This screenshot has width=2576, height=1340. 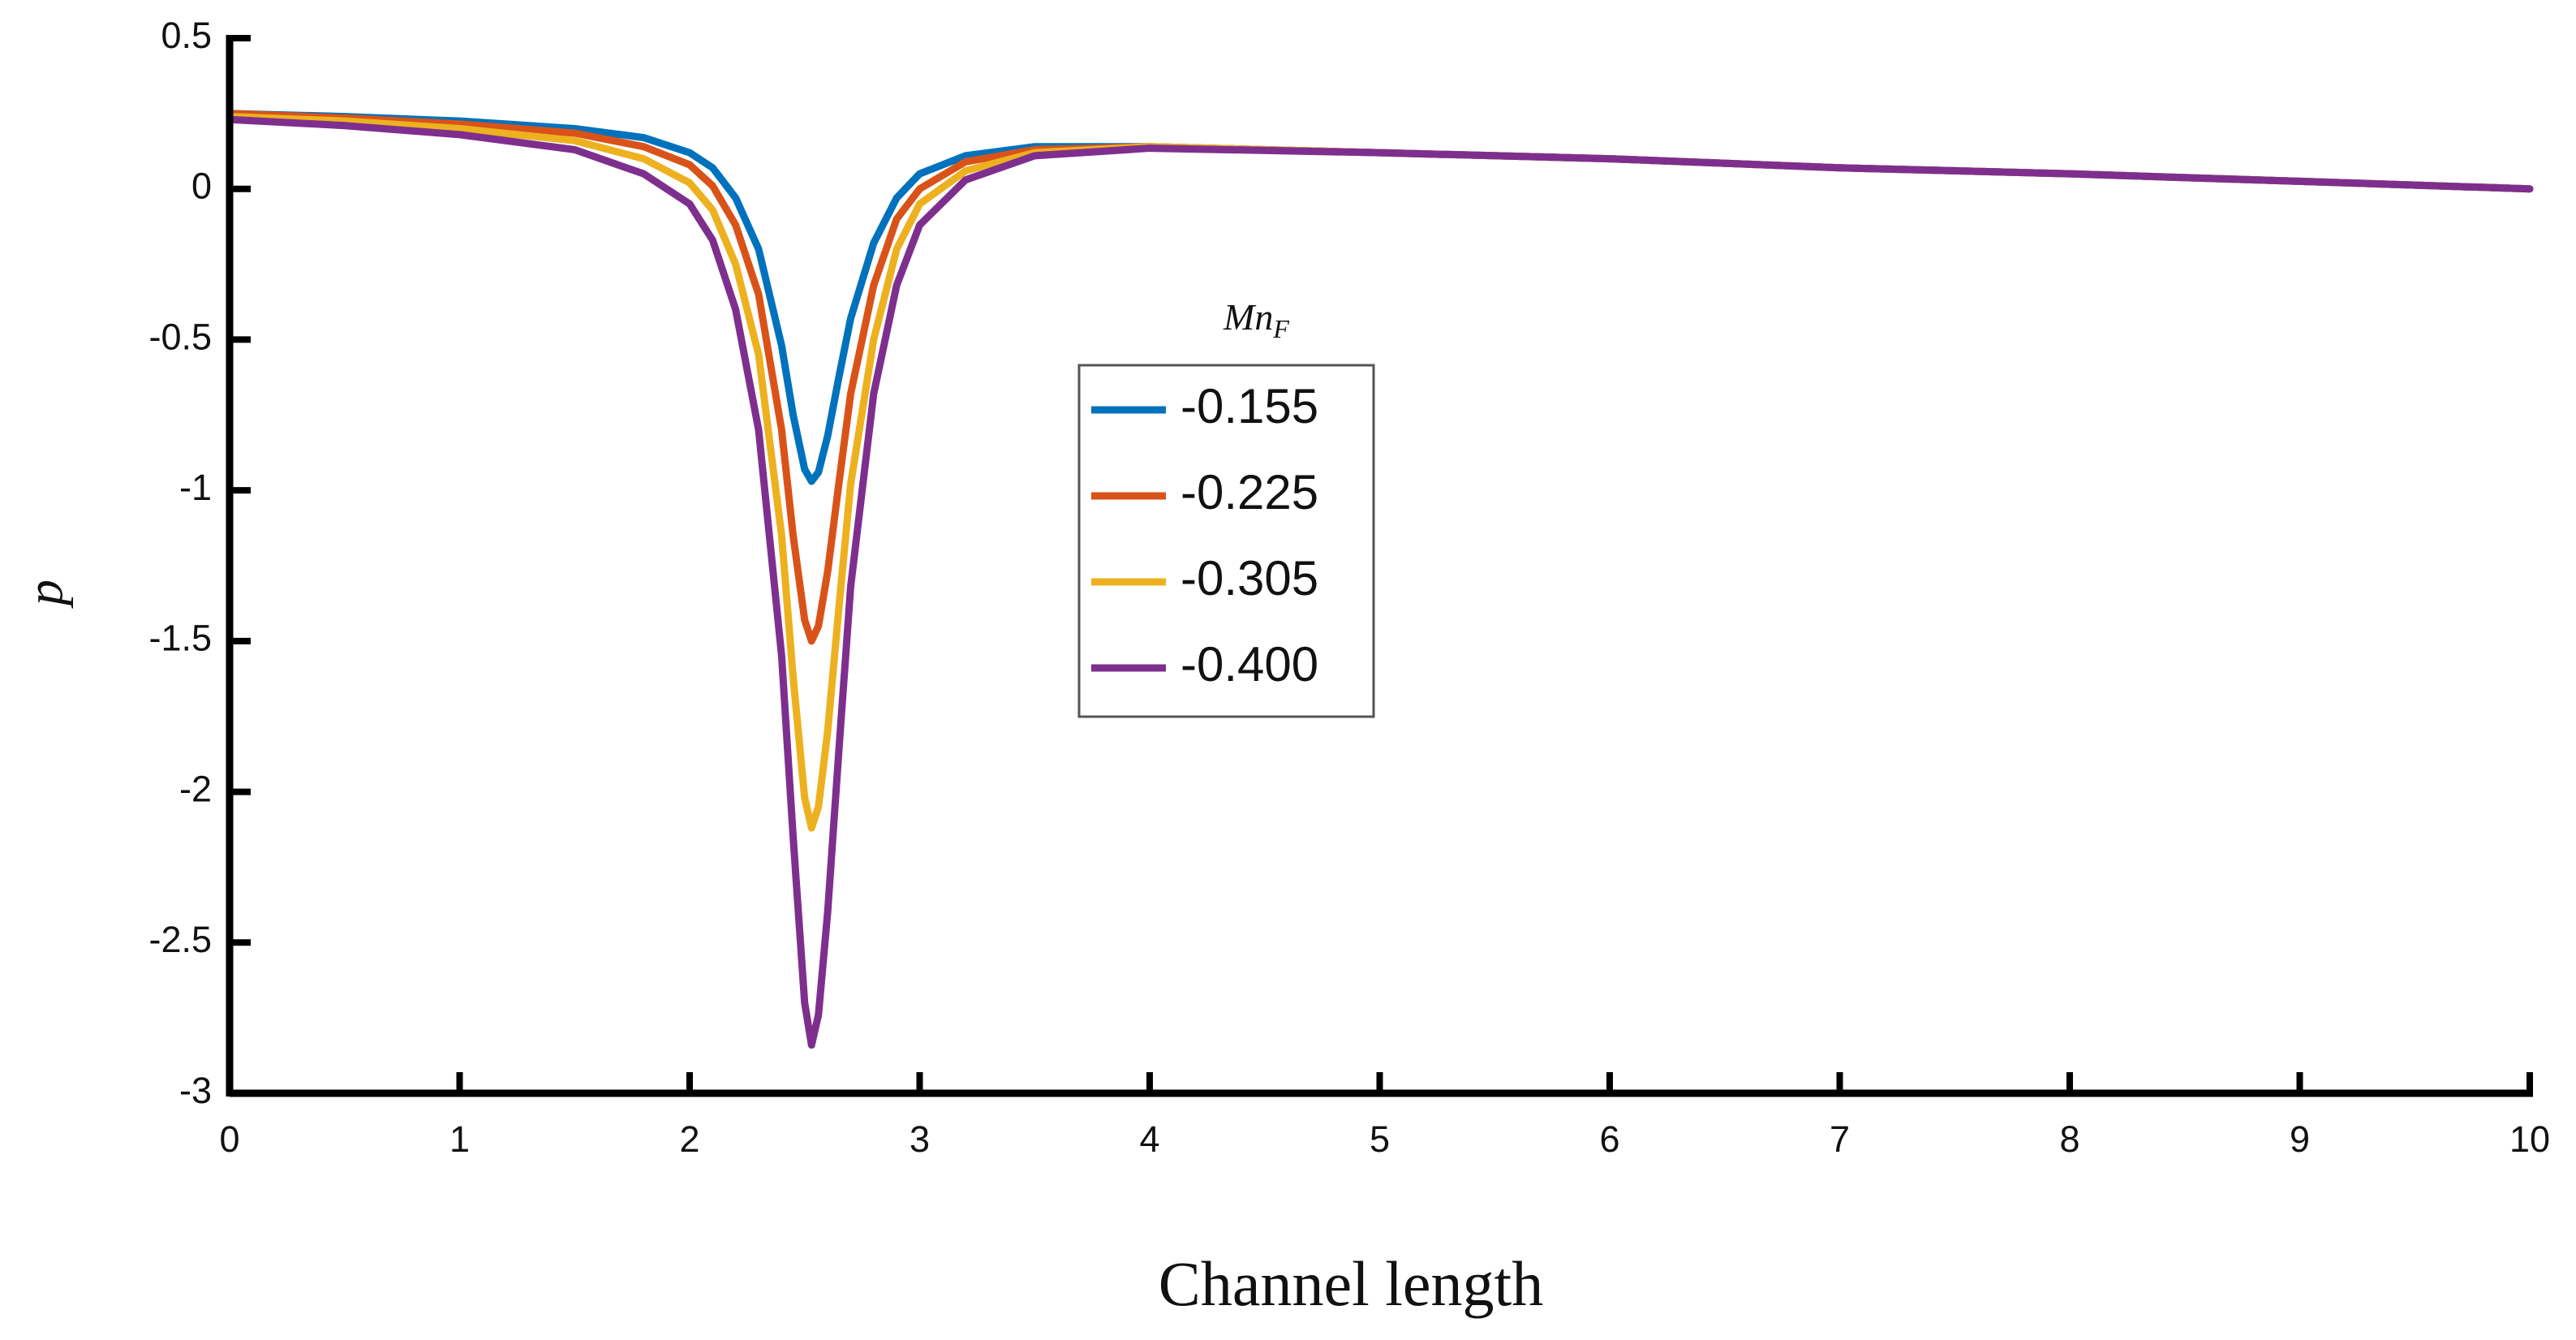 I want to click on x-tick-label: 2, so click(x=689, y=1139).